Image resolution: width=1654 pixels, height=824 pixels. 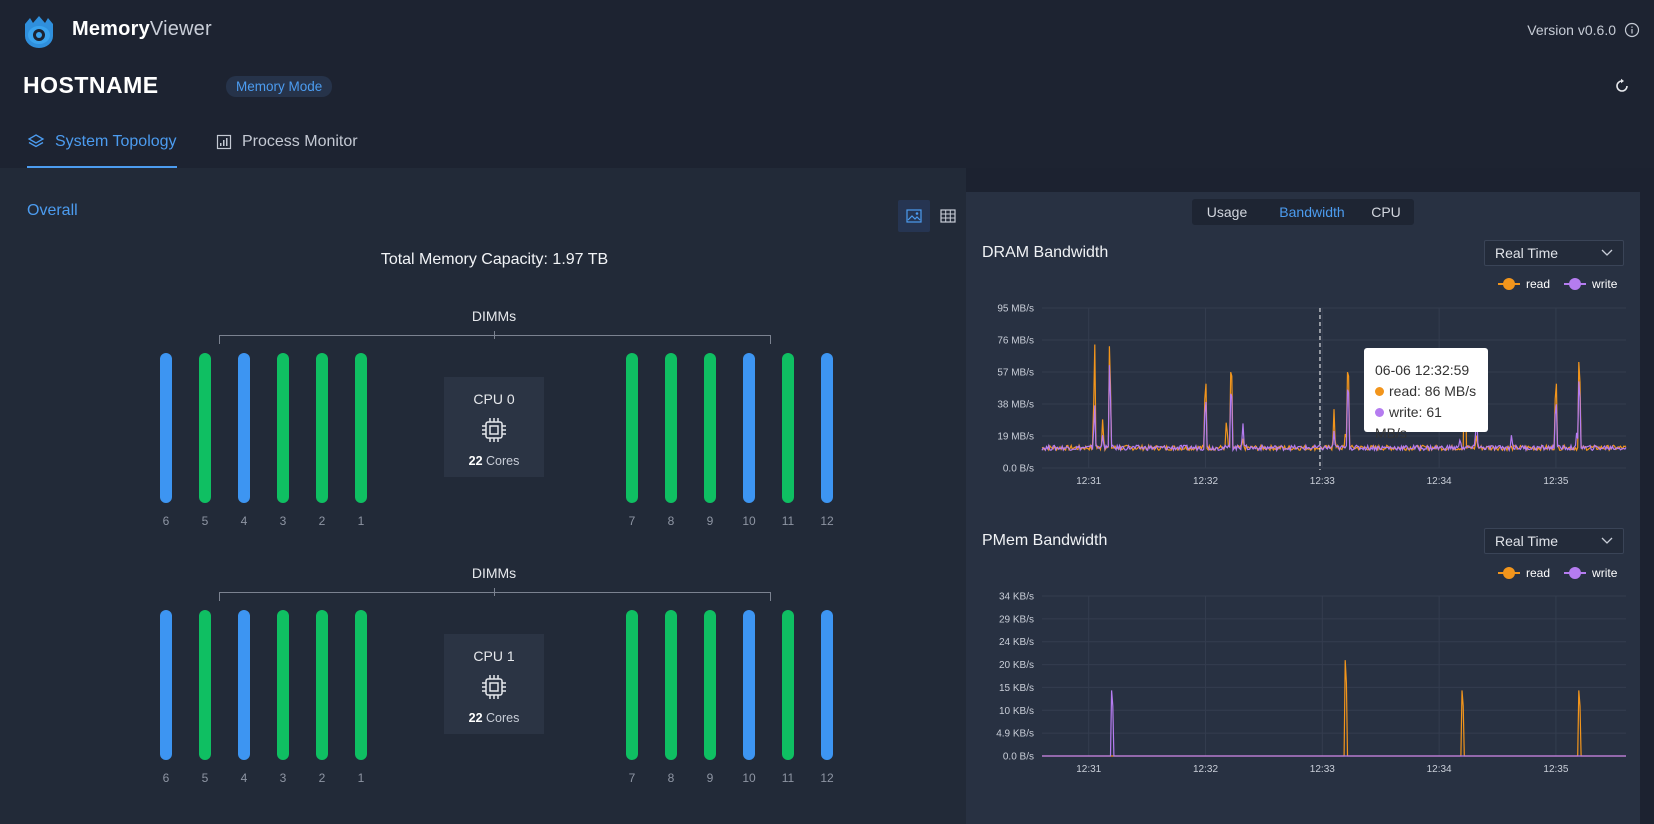 I want to click on tab-process-monitor: Process Monitor, so click(x=287, y=142).